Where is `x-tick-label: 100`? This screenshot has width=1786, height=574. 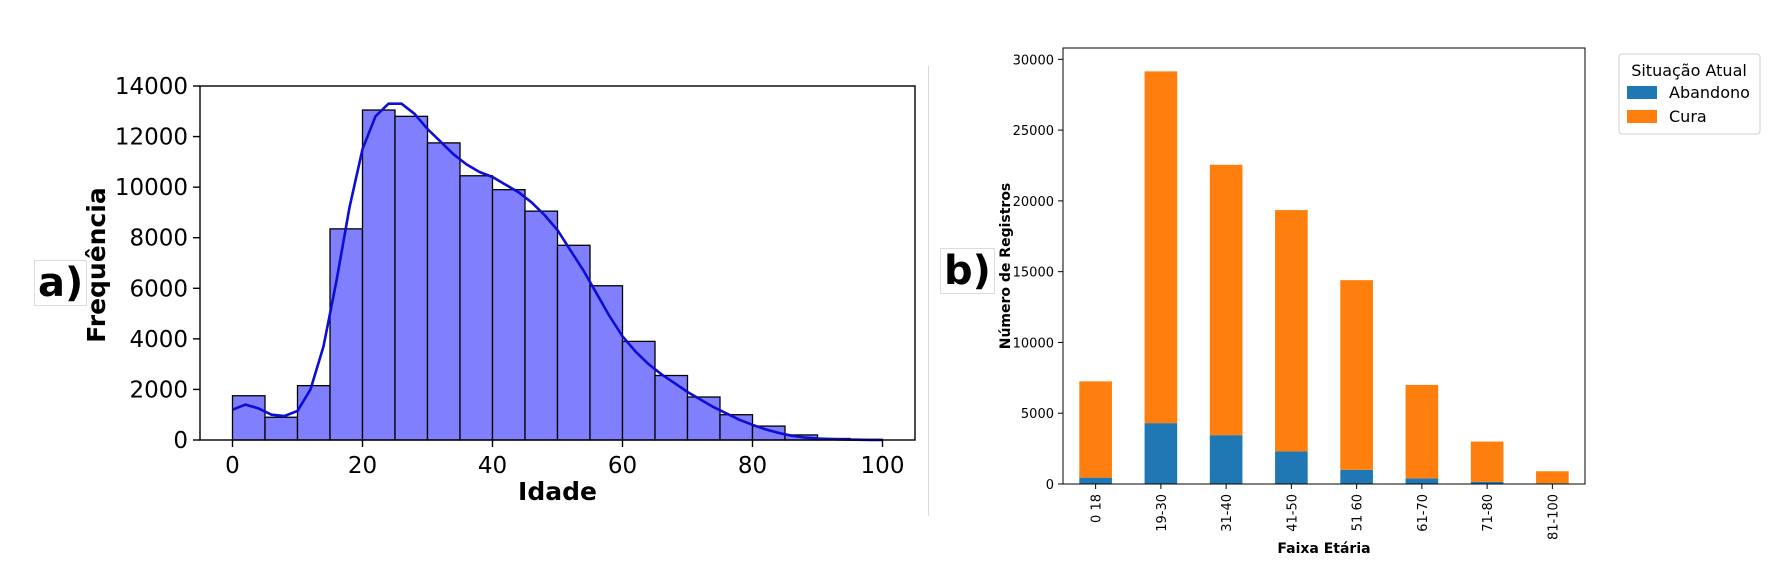
x-tick-label: 100 is located at coordinates (883, 466).